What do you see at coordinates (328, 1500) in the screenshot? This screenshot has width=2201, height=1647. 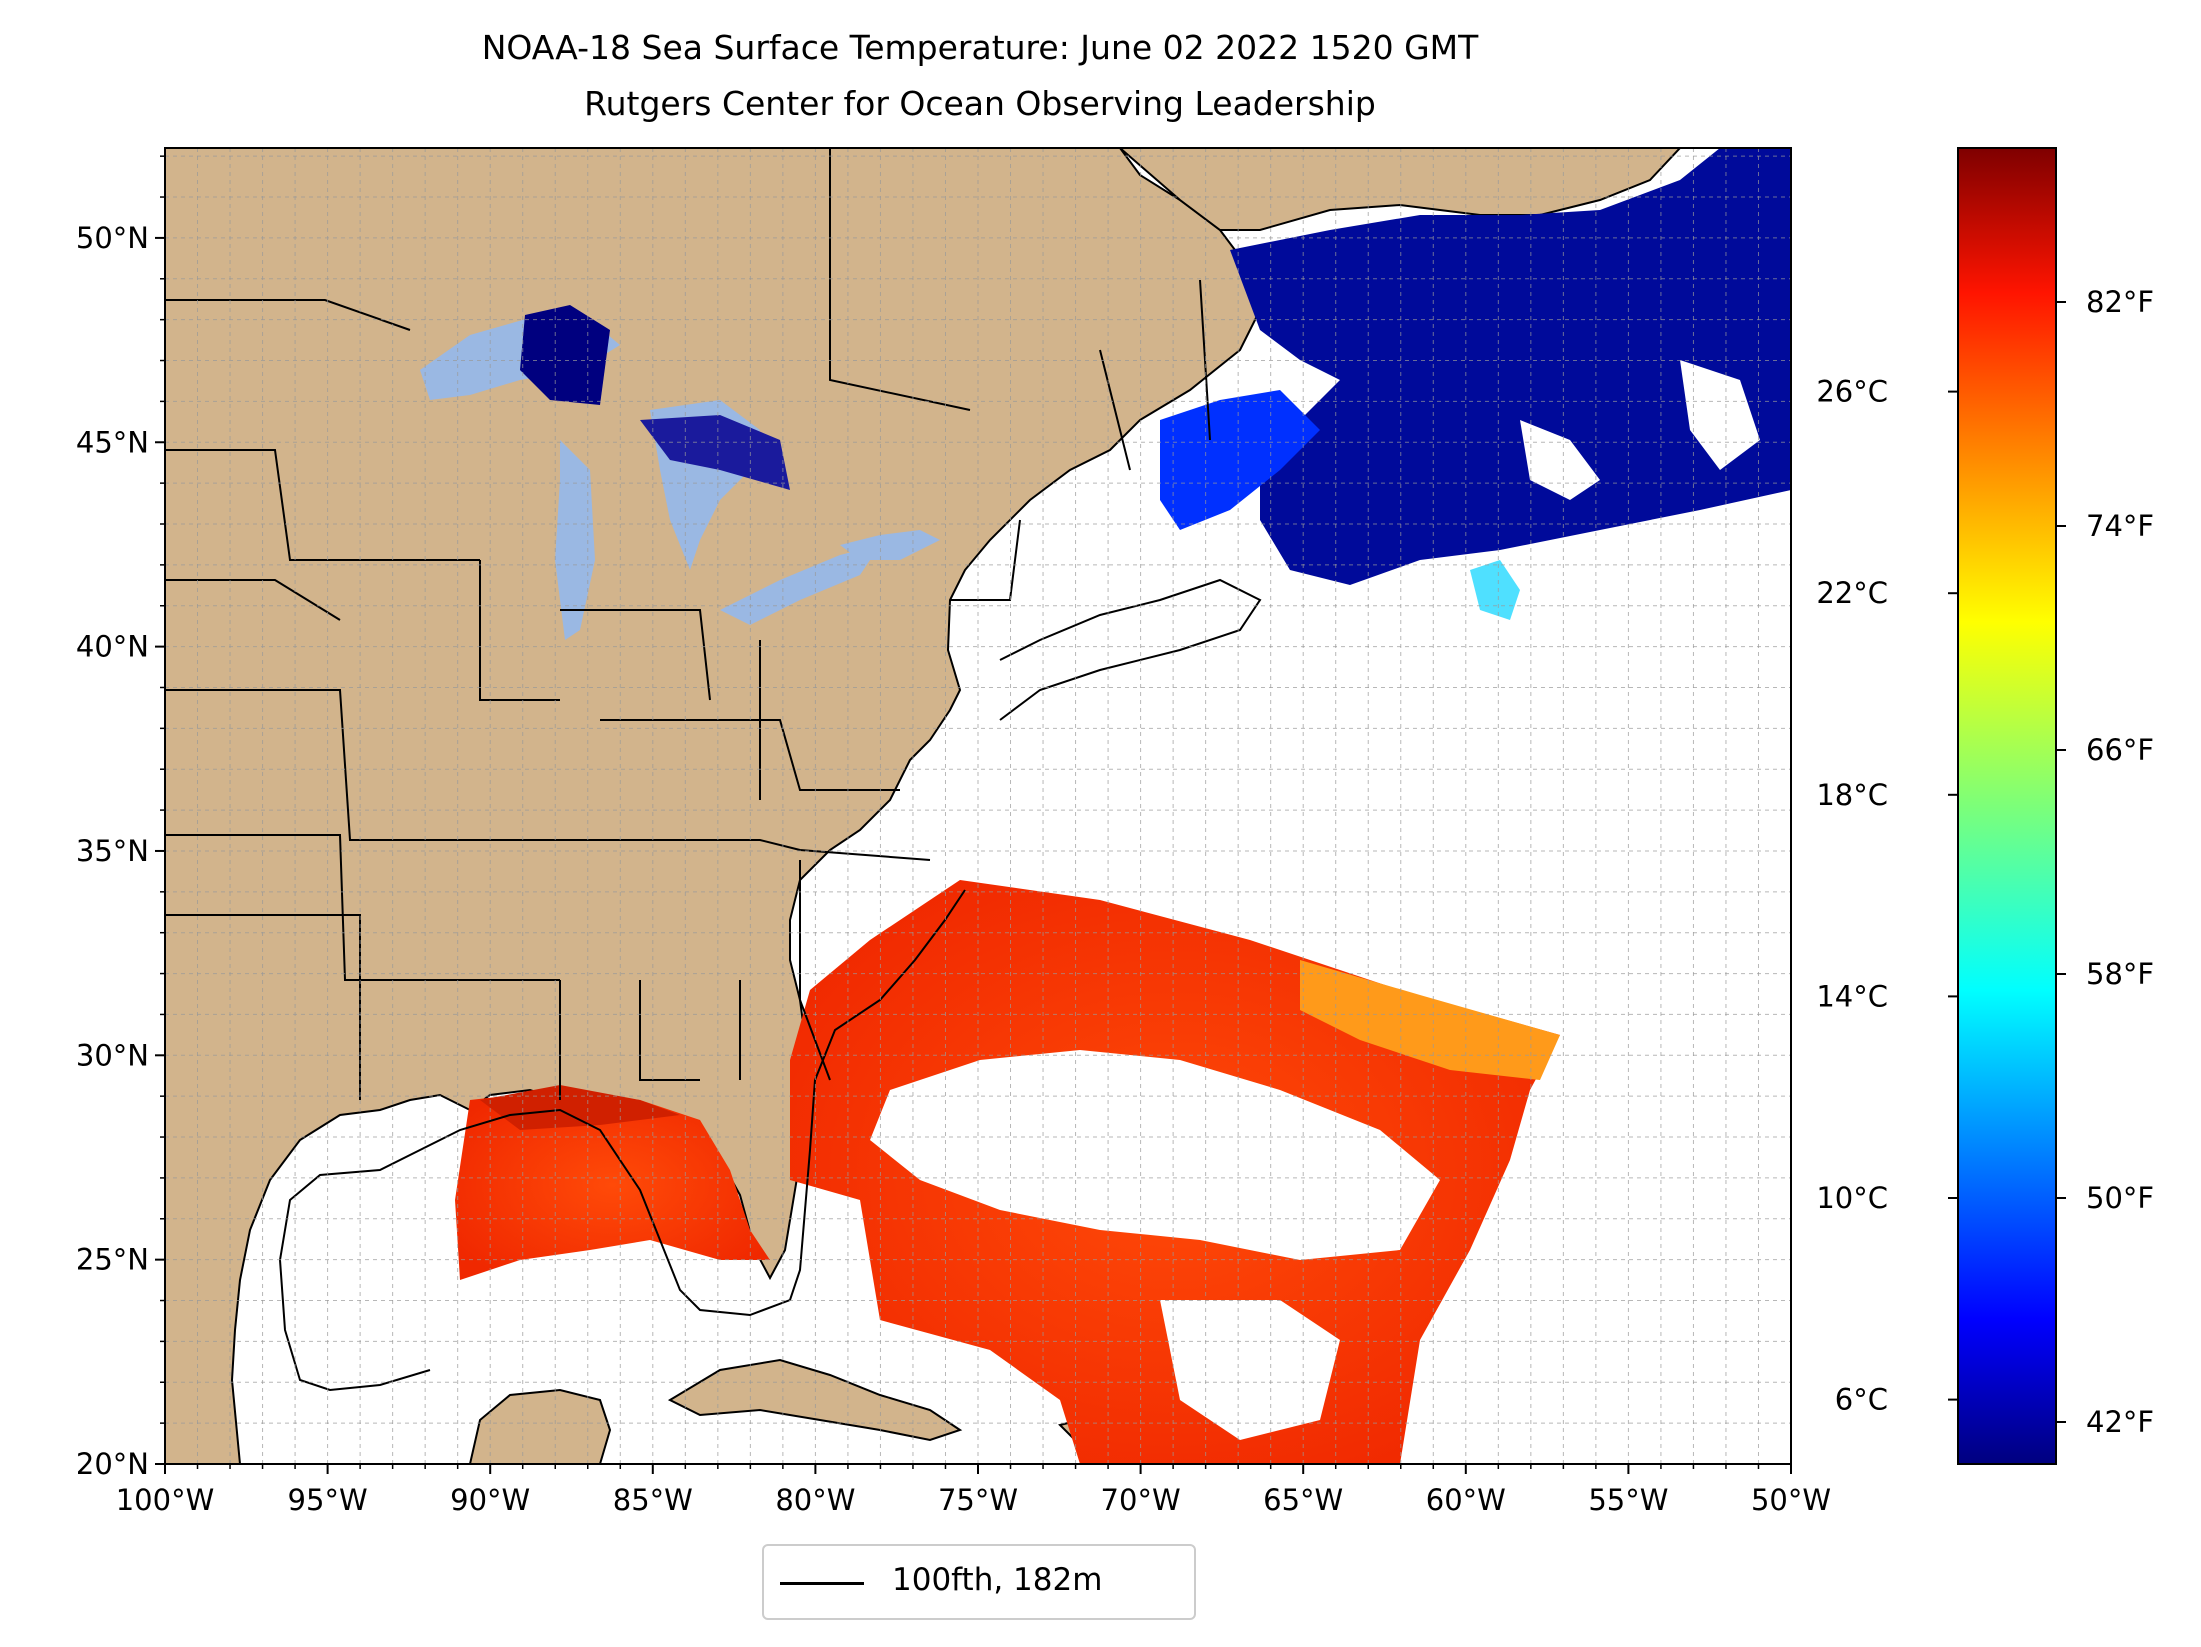 I see `lon-tick-label: 95°W` at bounding box center [328, 1500].